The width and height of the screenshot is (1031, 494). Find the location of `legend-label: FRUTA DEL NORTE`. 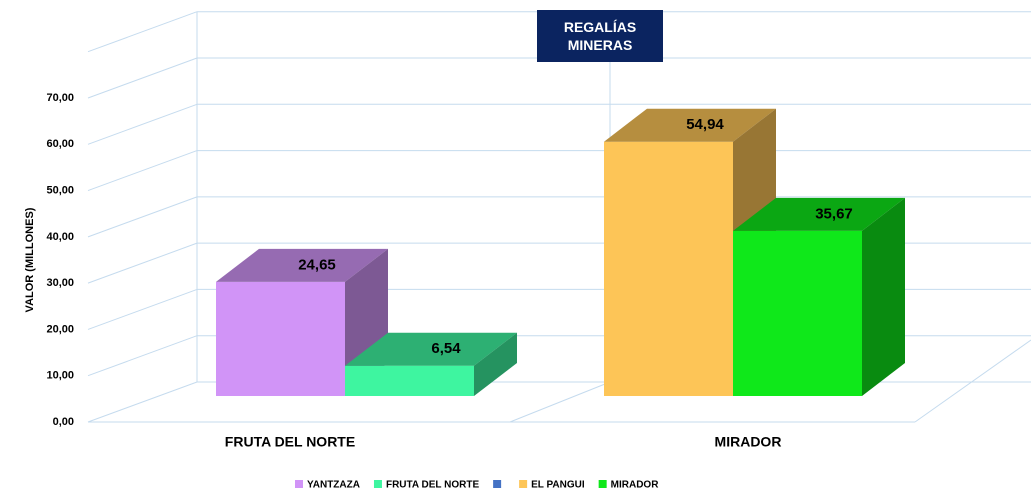

legend-label: FRUTA DEL NORTE is located at coordinates (432, 485).